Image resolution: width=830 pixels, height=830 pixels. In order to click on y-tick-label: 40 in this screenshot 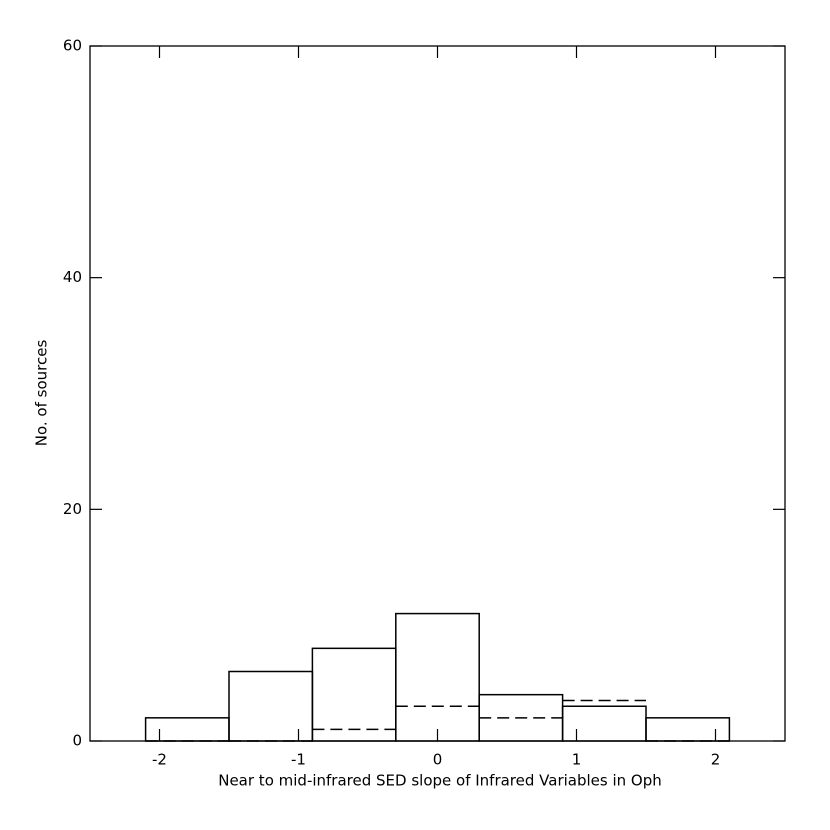, I will do `click(72, 277)`.